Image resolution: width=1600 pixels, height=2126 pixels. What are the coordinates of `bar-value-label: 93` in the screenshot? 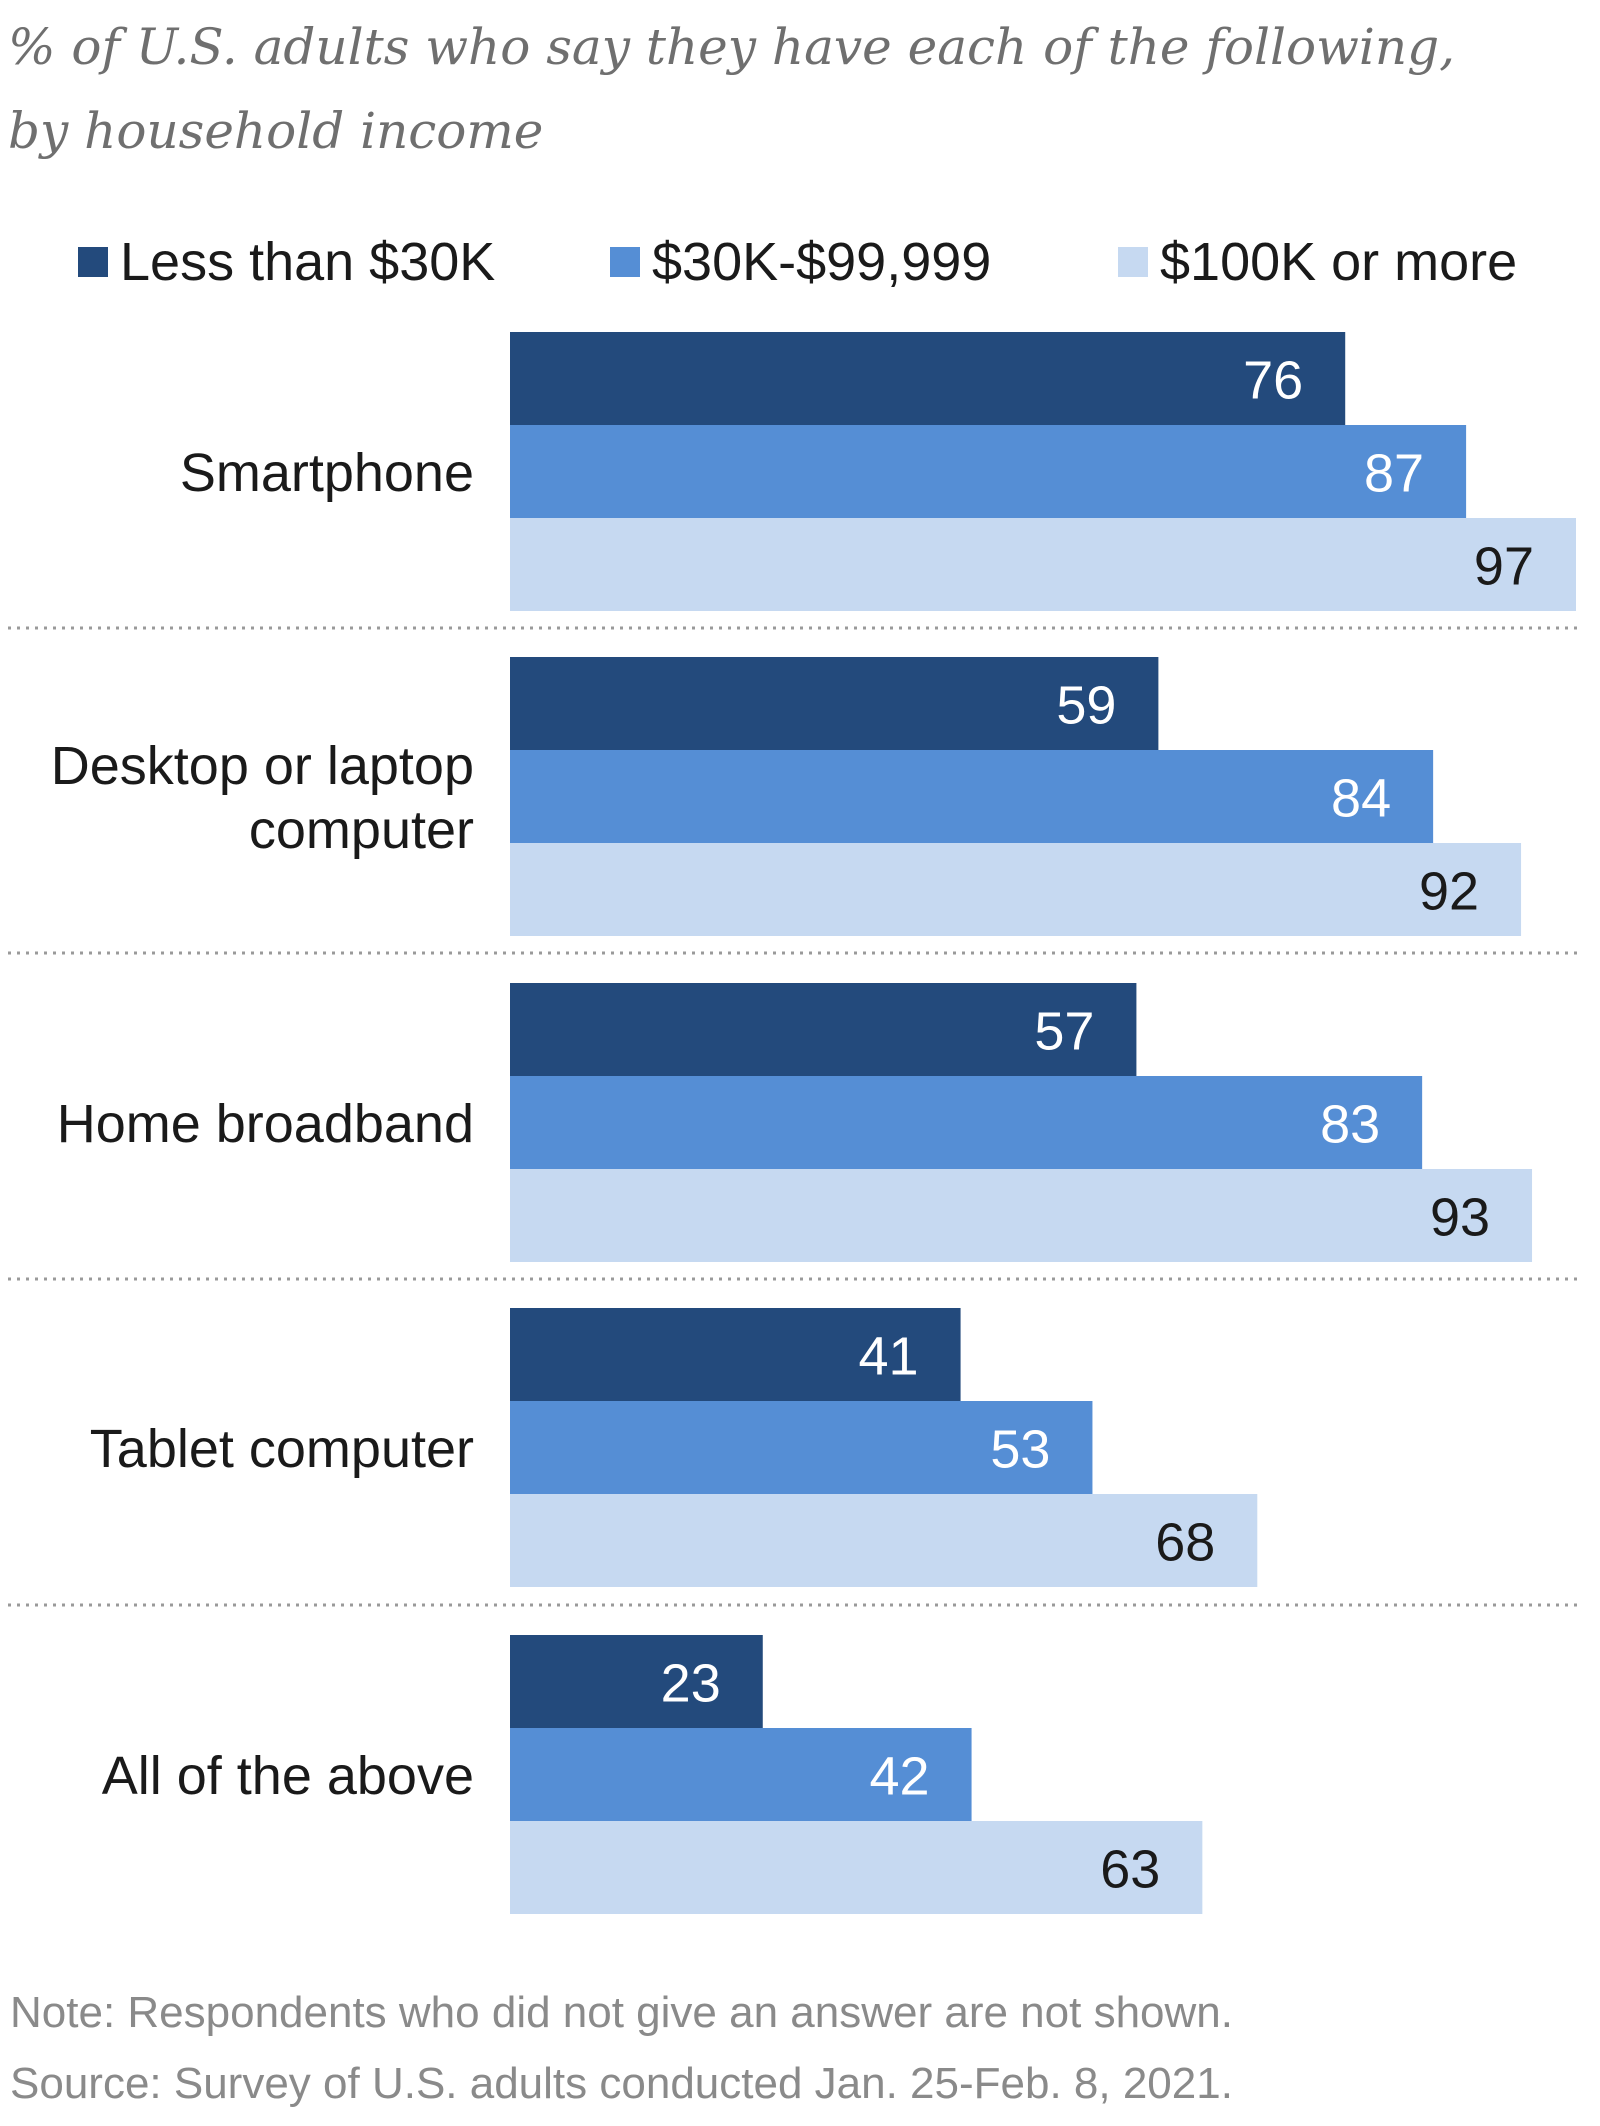 It's located at (1460, 1218).